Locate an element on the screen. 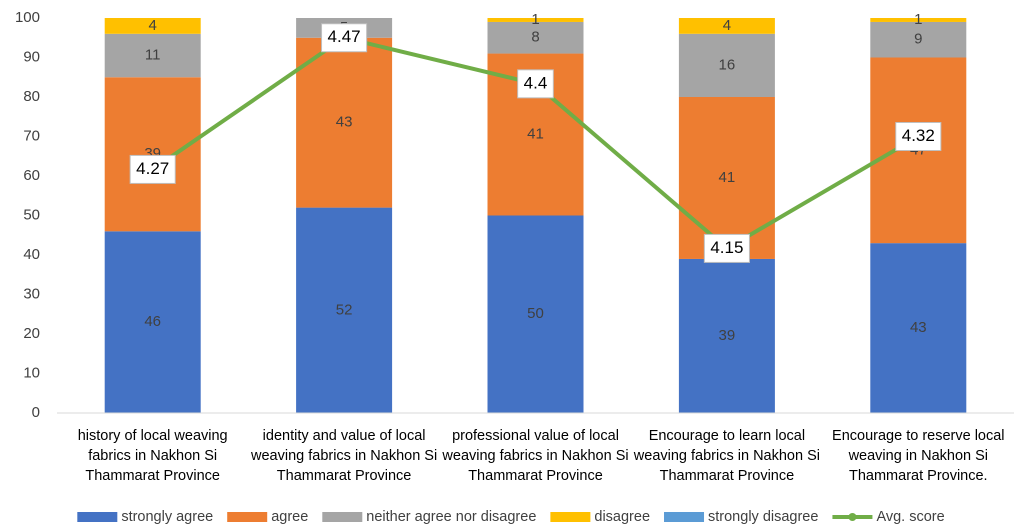  legend-label: strongly disagree is located at coordinates (763, 517).